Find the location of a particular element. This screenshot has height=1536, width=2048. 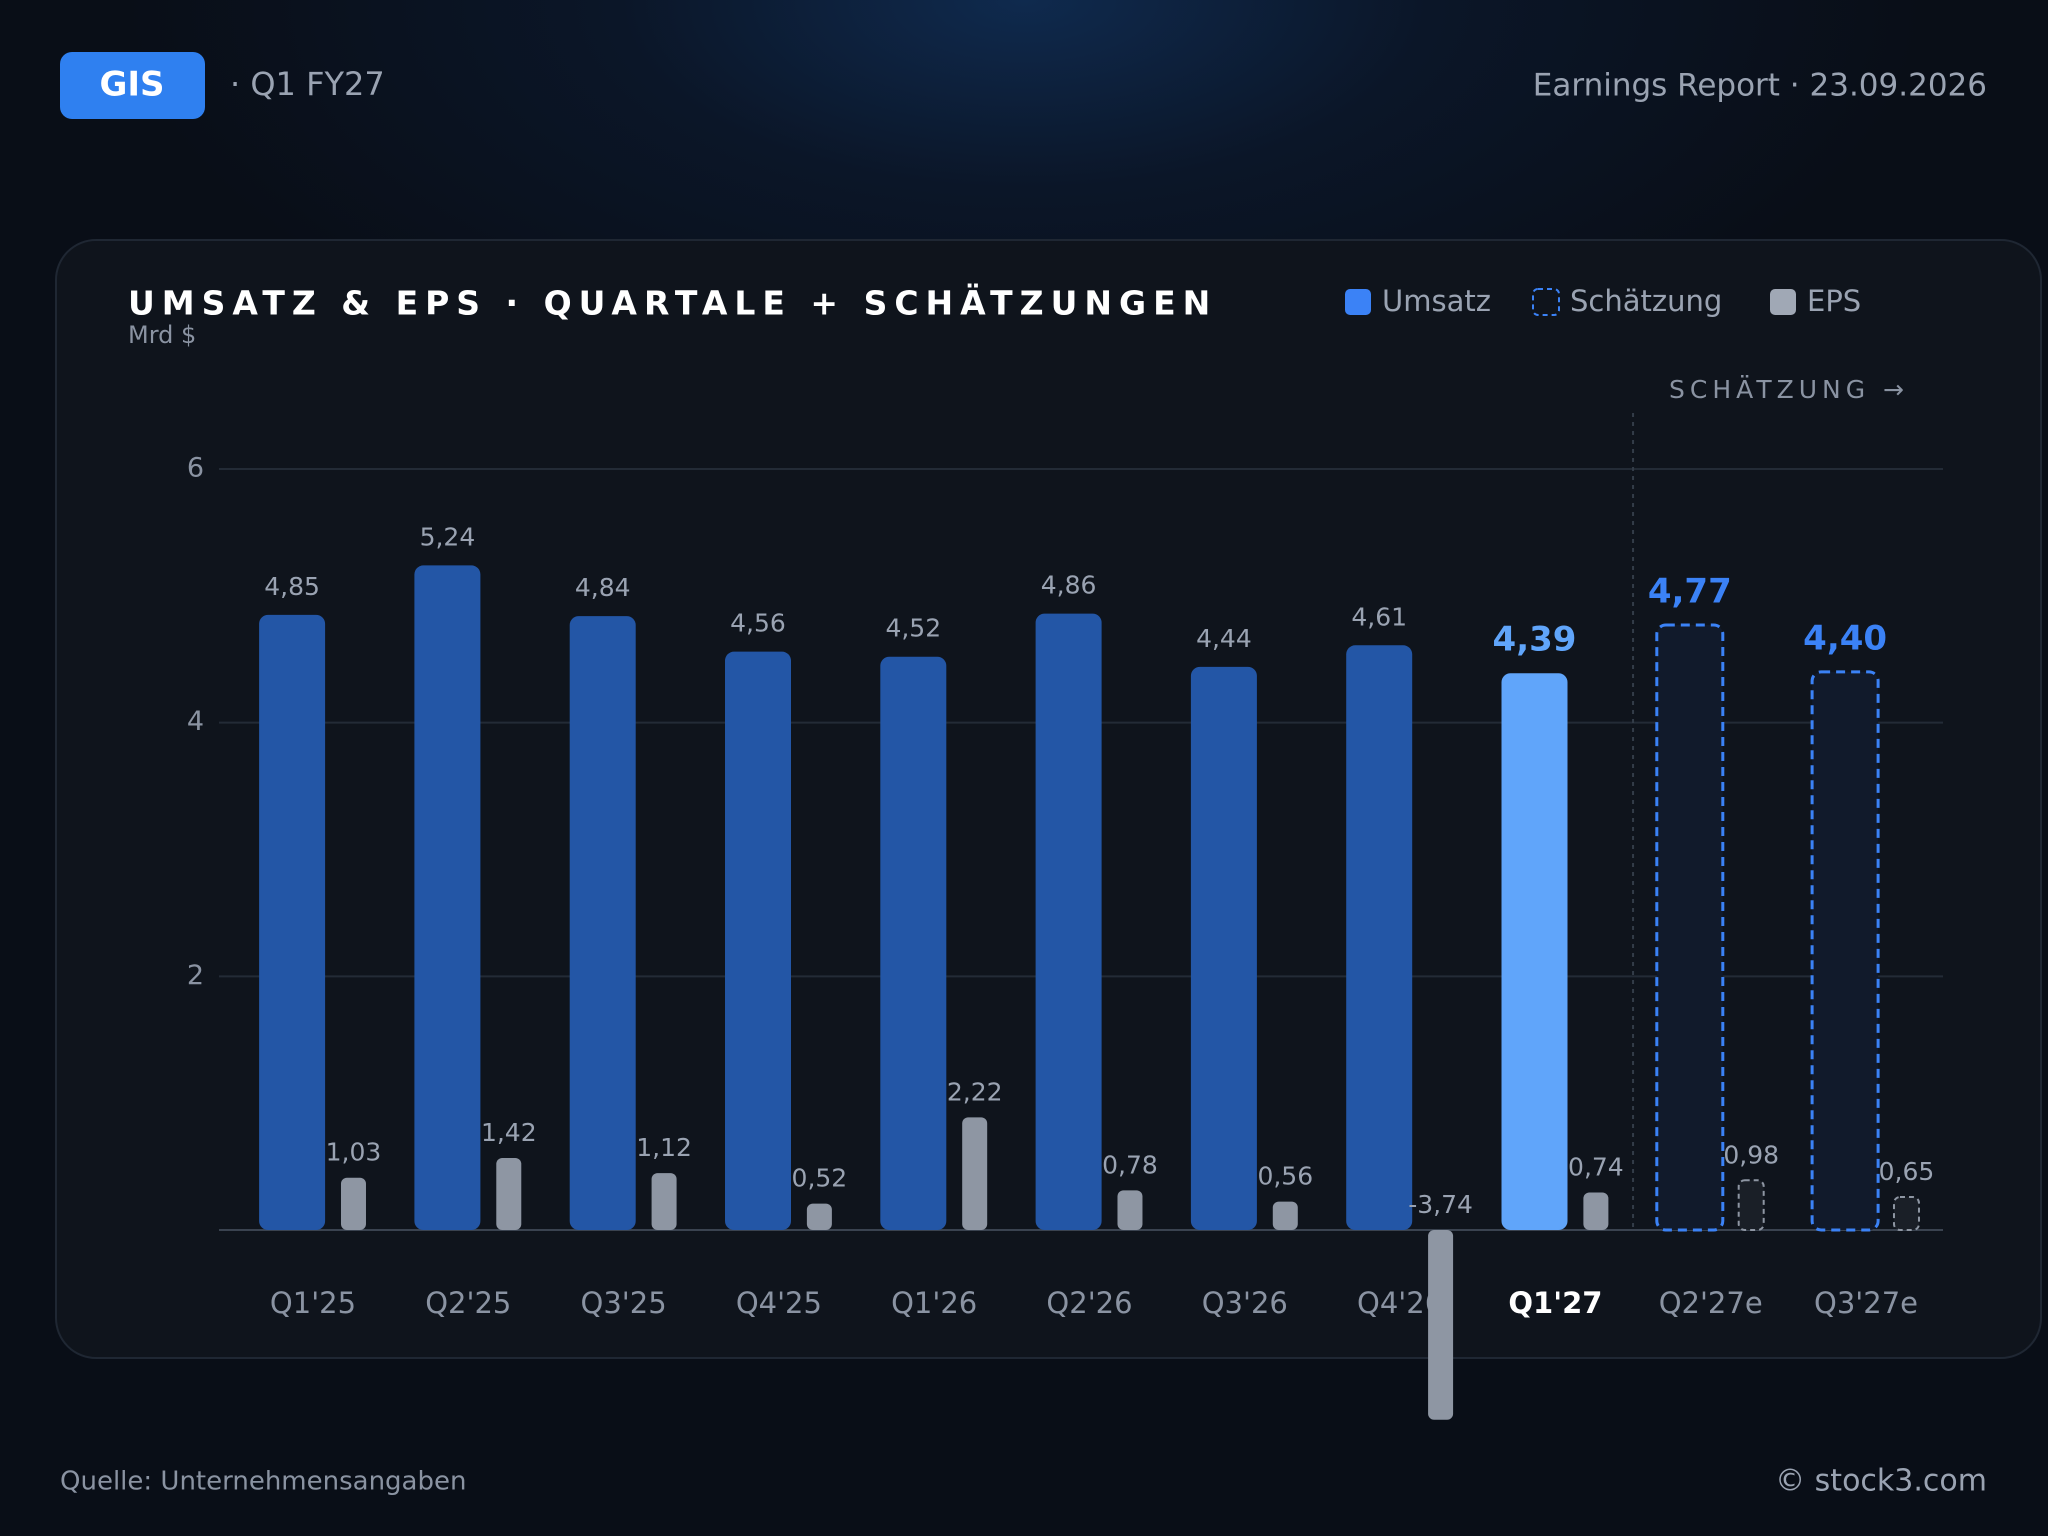

eps-value-label: 1,42 is located at coordinates (509, 1132).